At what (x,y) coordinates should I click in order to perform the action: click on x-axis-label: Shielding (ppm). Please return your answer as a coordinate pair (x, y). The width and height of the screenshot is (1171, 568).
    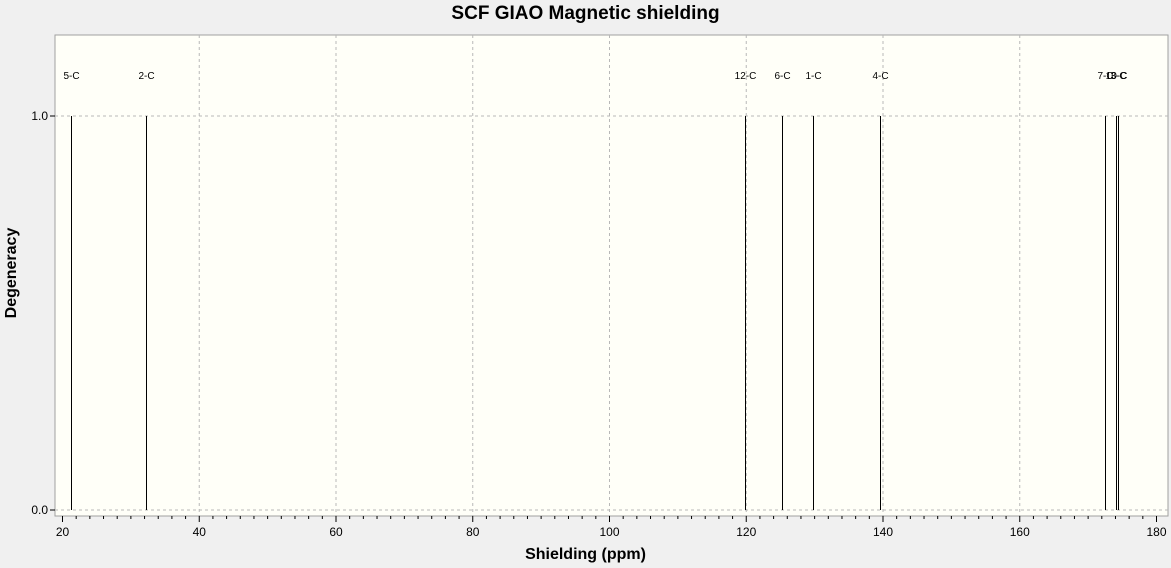
    Looking at the image, I should click on (585, 554).